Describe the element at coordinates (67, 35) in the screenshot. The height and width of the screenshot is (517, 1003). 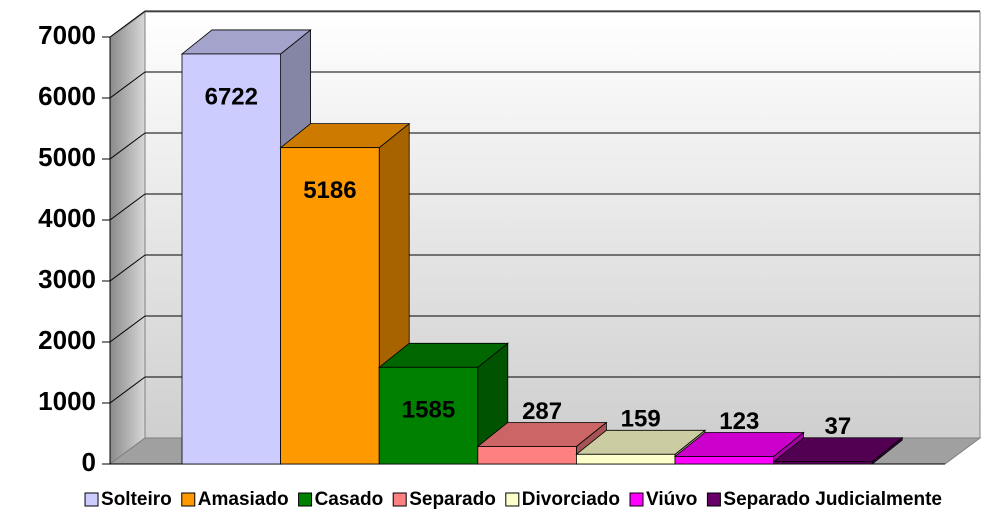
I see `y-tick-label: 7000` at that location.